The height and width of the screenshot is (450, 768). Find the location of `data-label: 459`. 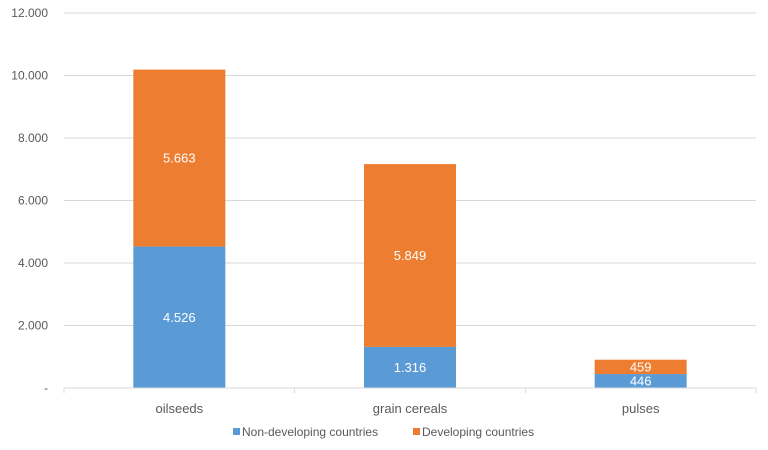

data-label: 459 is located at coordinates (641, 366).